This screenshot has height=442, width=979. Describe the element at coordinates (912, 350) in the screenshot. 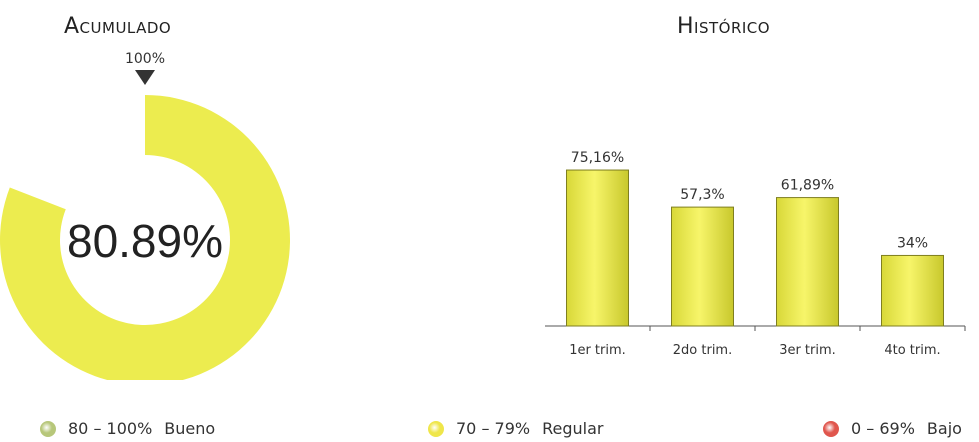

I see `x-tick-label: 4to trim.` at that location.